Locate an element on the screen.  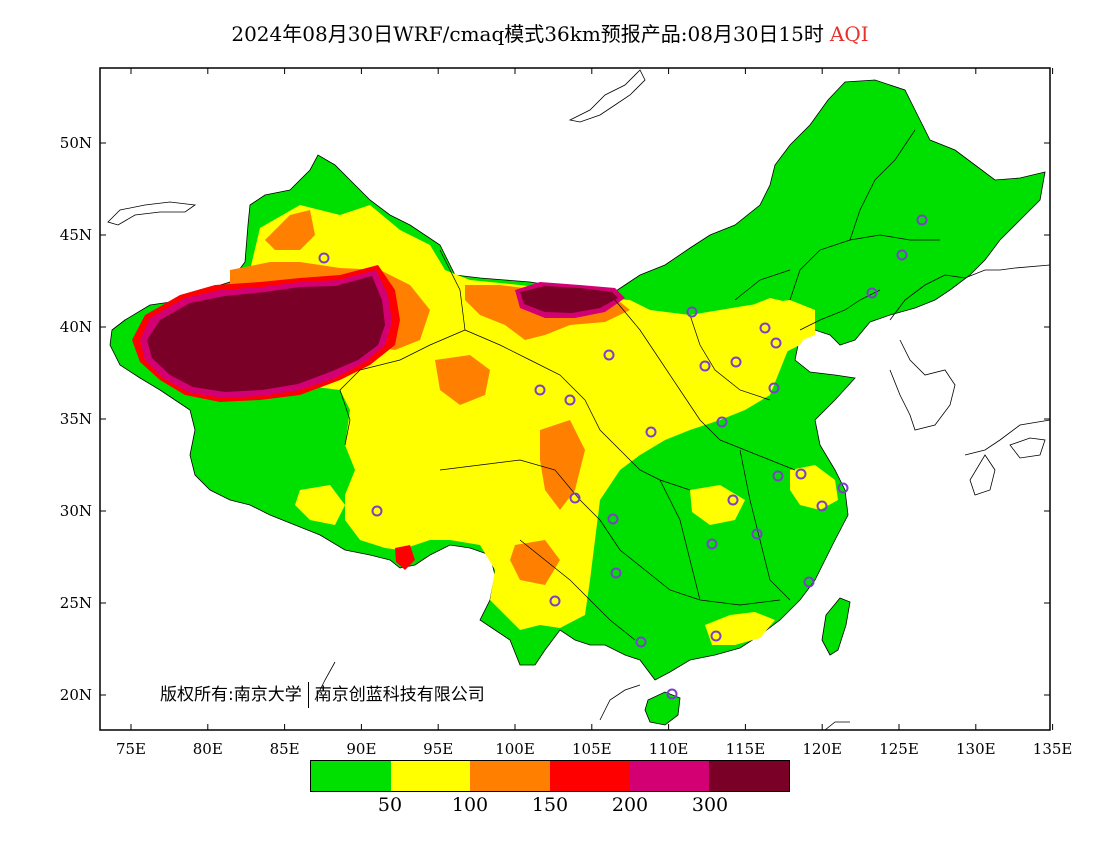
legend-label: 100 is located at coordinates (470, 805).